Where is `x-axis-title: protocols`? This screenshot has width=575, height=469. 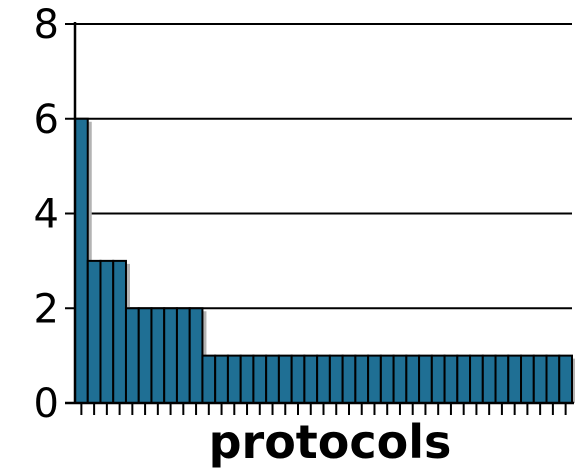 x-axis-title: protocols is located at coordinates (330, 442).